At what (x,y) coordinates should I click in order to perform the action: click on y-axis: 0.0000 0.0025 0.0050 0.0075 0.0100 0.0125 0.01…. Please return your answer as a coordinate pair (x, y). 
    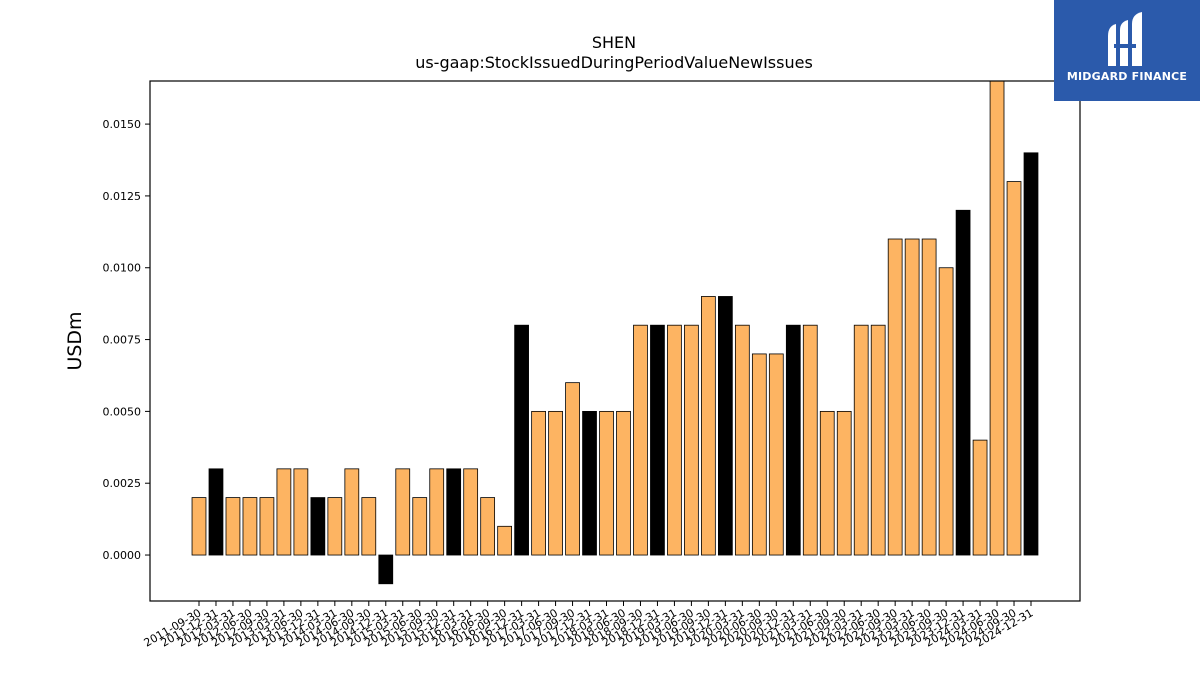
    Looking at the image, I should click on (126, 340).